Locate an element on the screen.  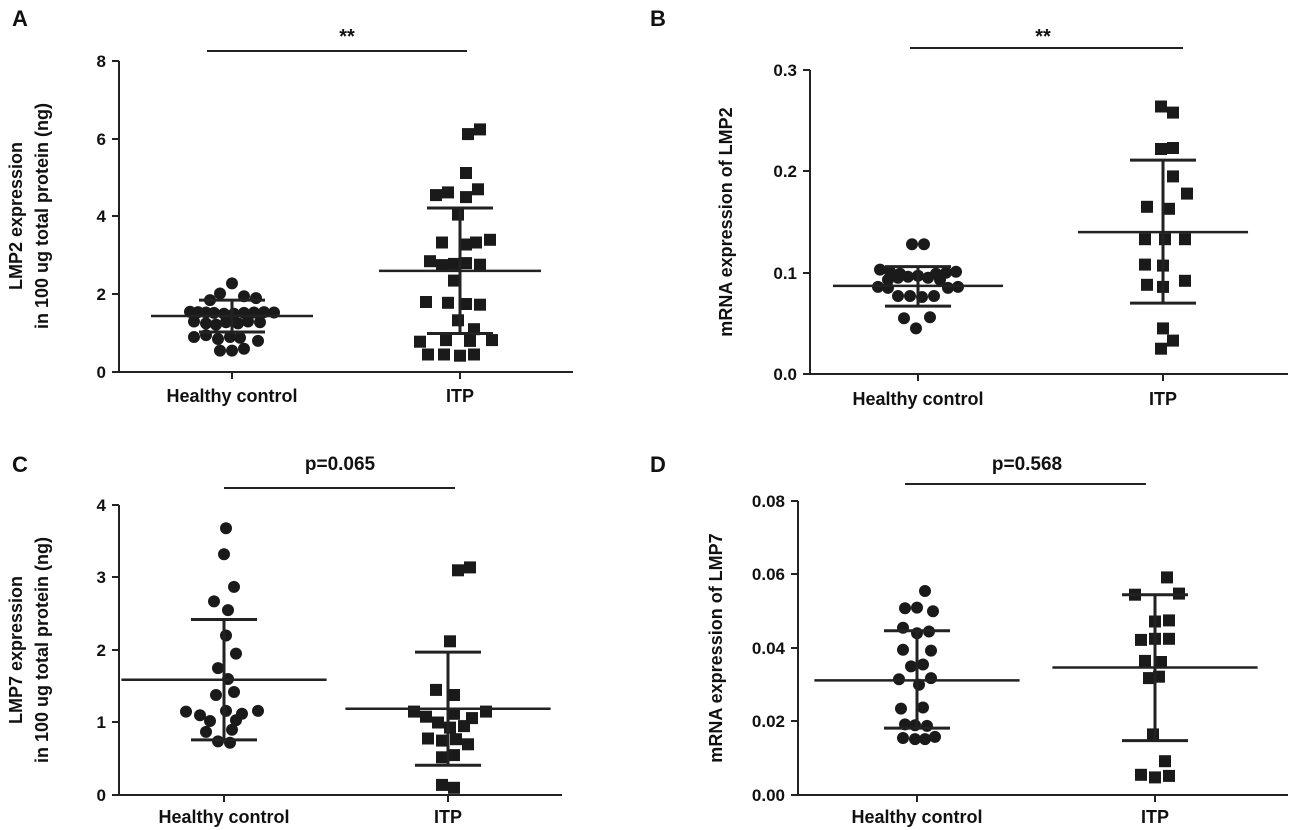
panel-d-tick-3: 0.06 is located at coordinates (775, 574).